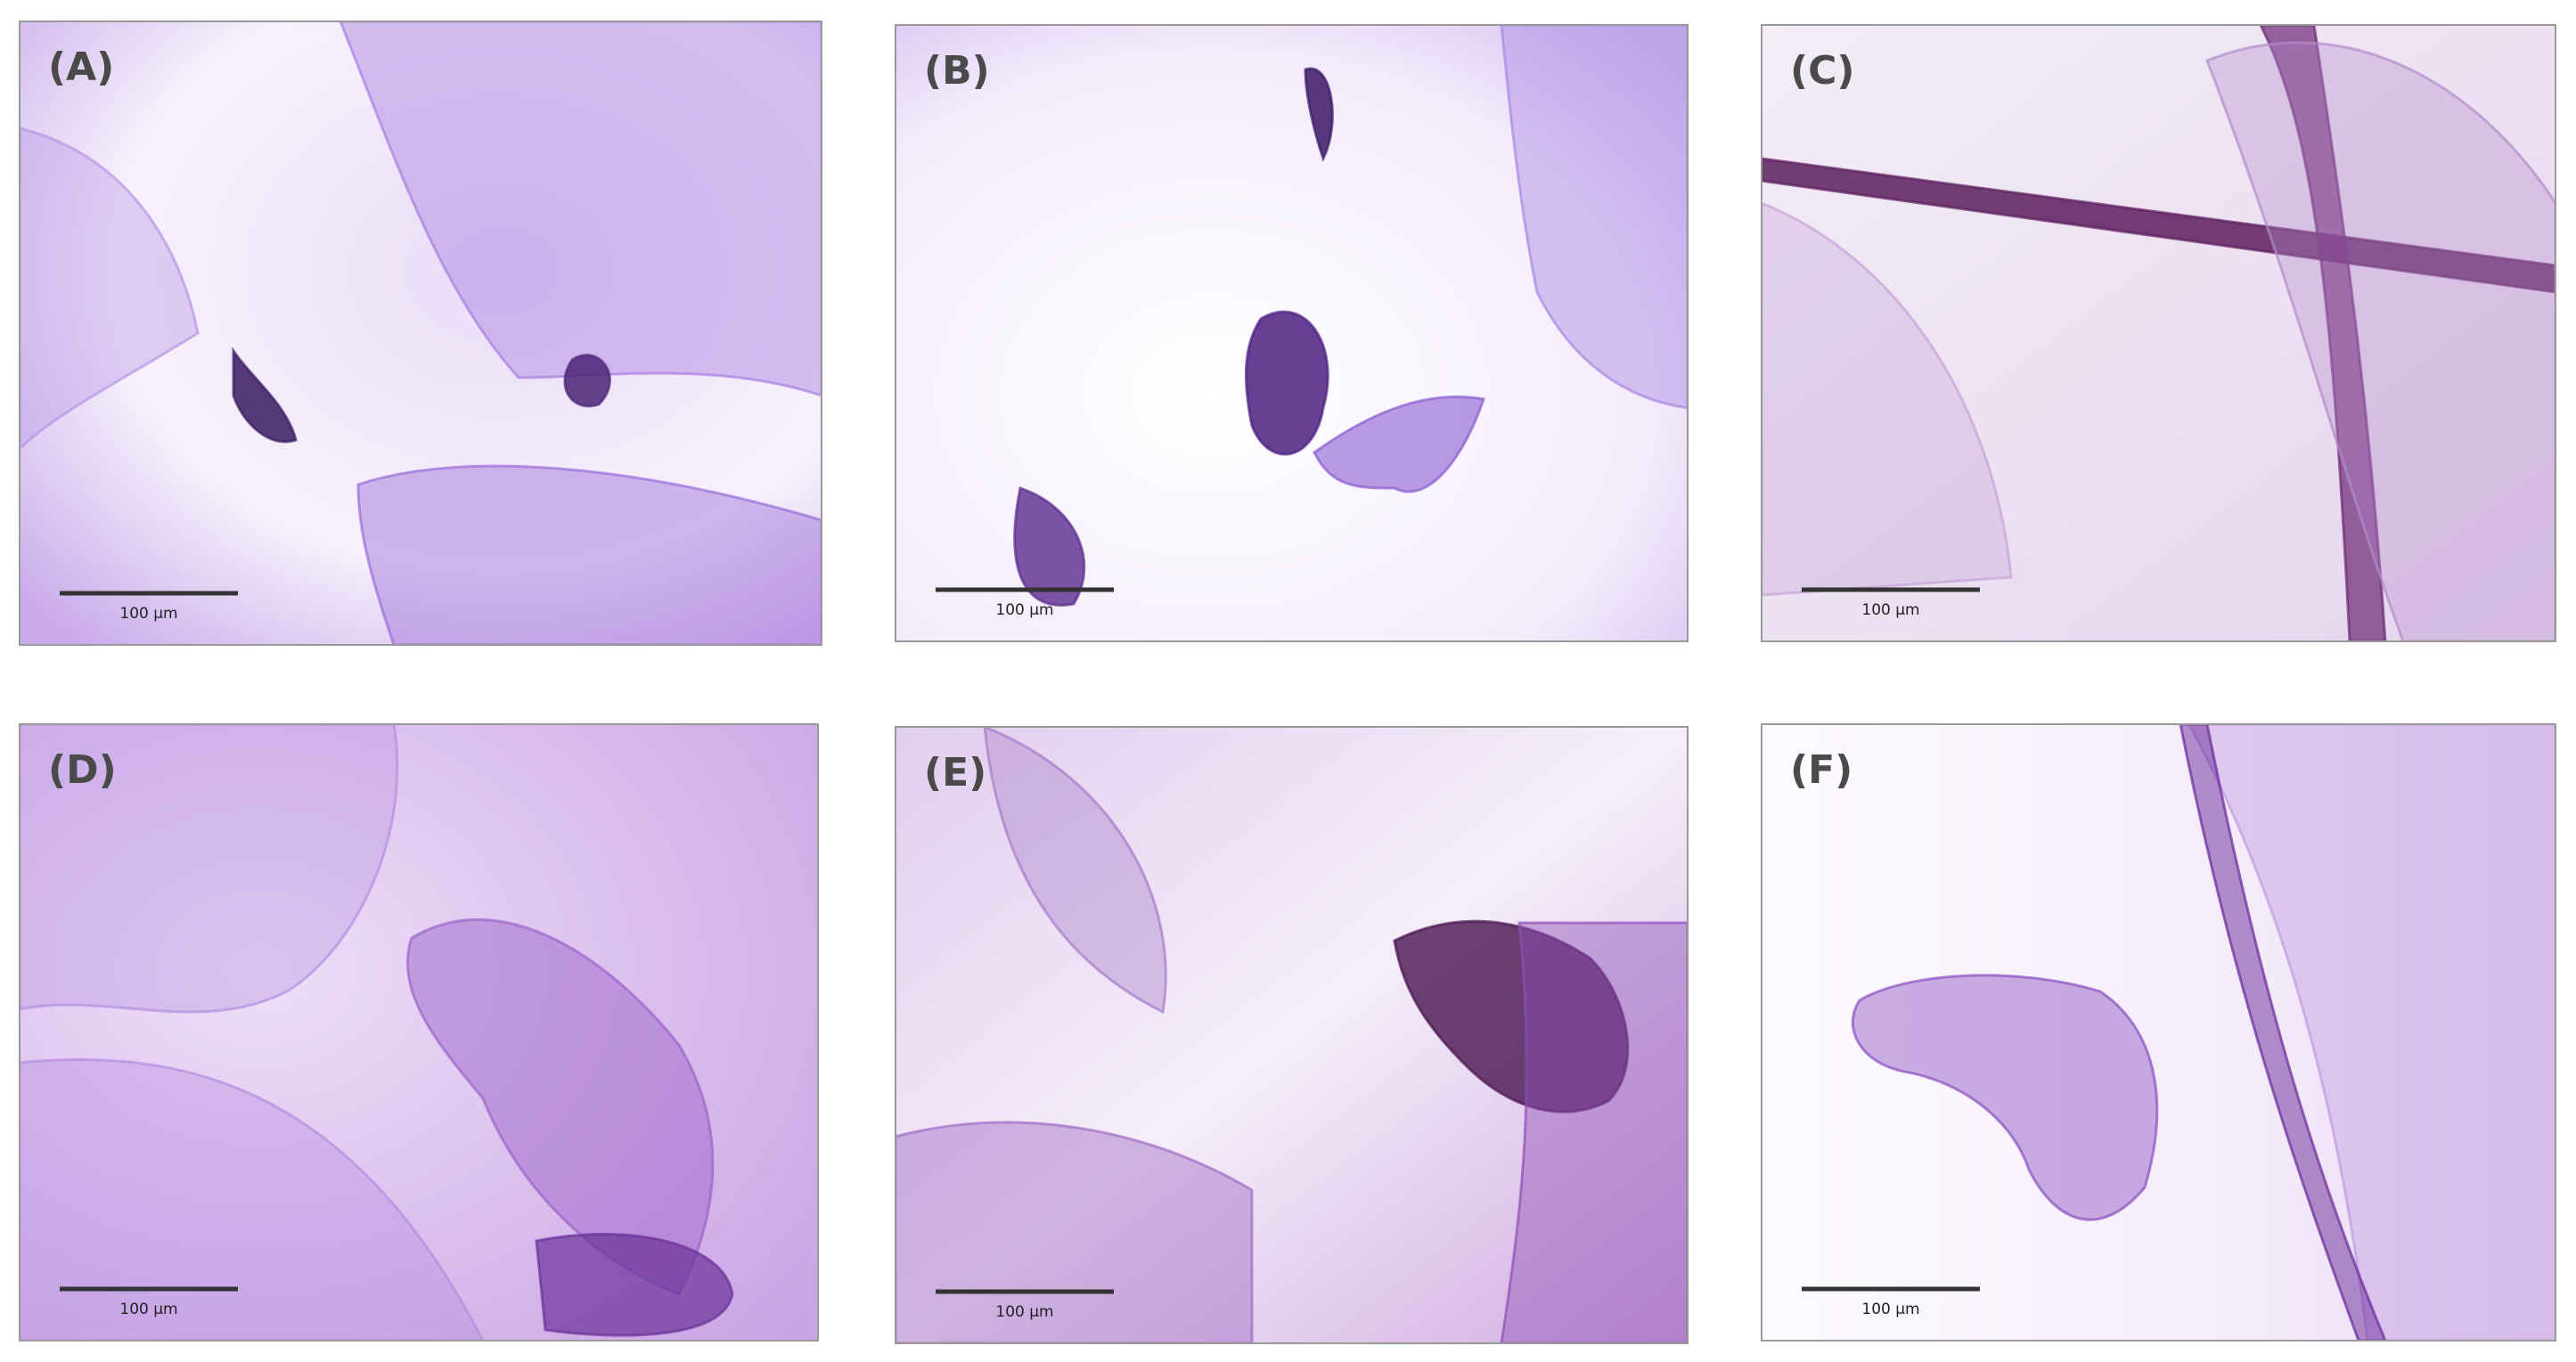 The image size is (2576, 1362). I want to click on micrograph-panel: (D) 100 µm, so click(419, 1032).